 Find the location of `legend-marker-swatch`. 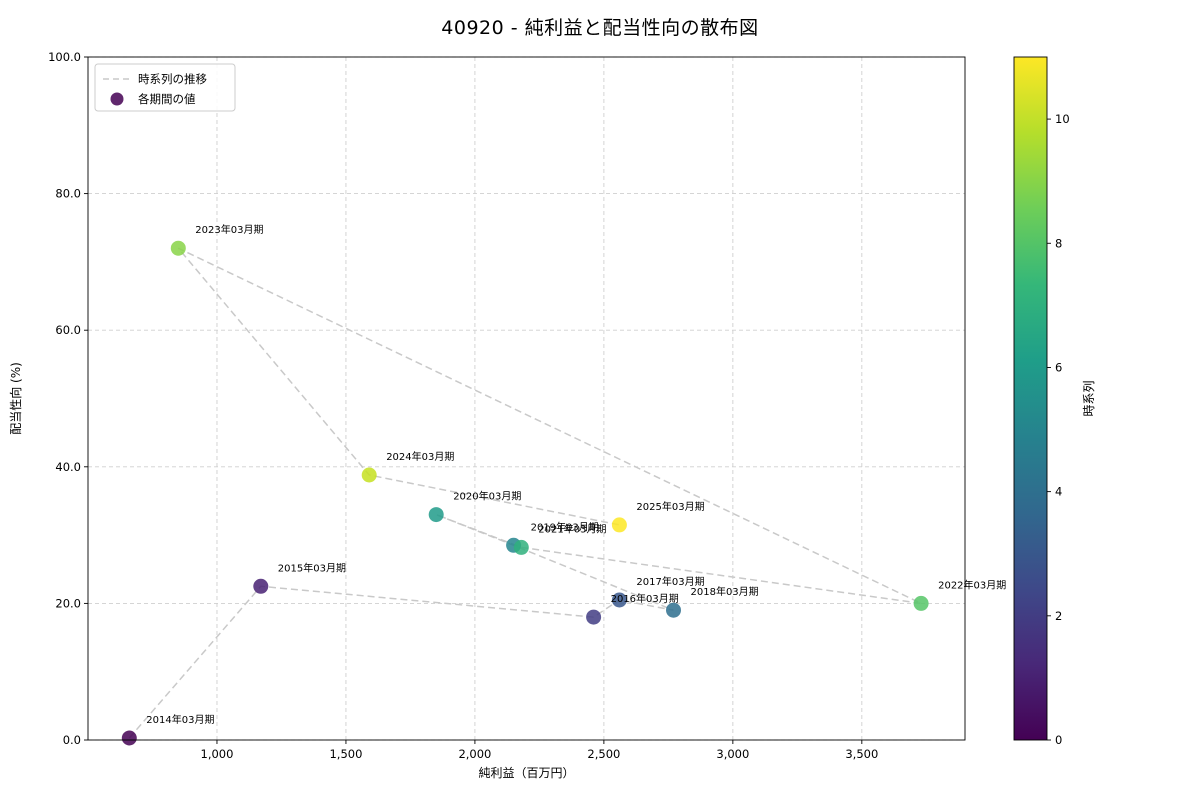

legend-marker-swatch is located at coordinates (117, 99).